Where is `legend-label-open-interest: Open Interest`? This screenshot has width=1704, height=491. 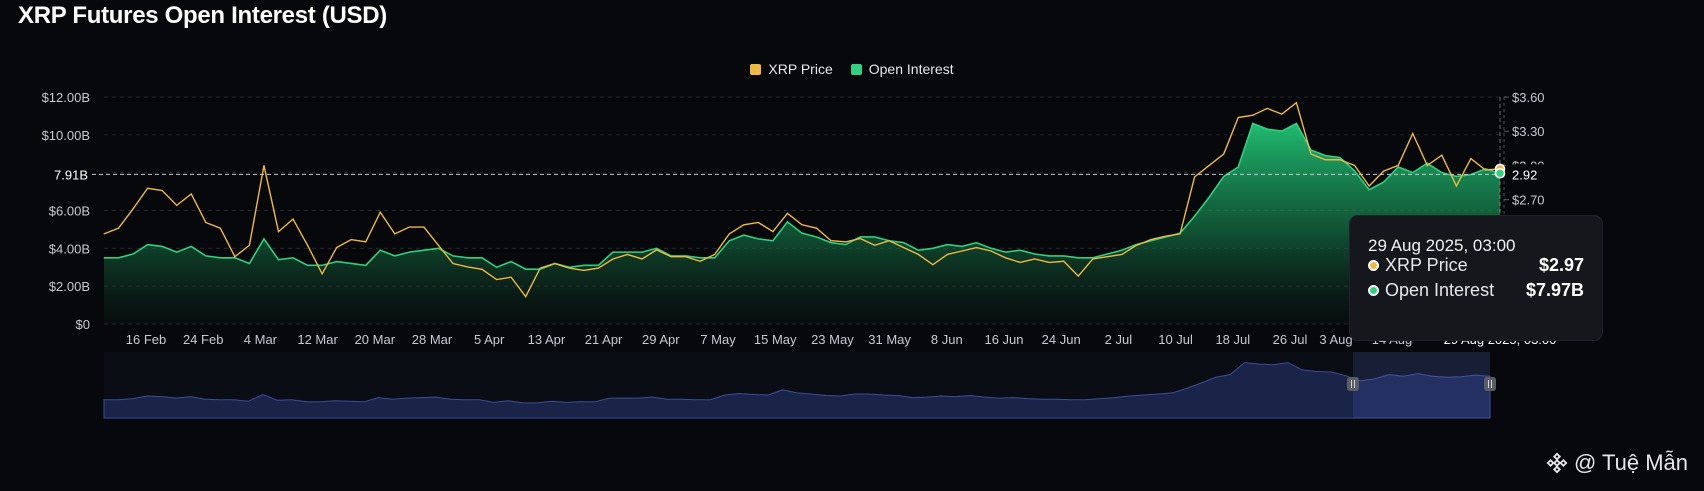
legend-label-open-interest: Open Interest is located at coordinates (911, 69).